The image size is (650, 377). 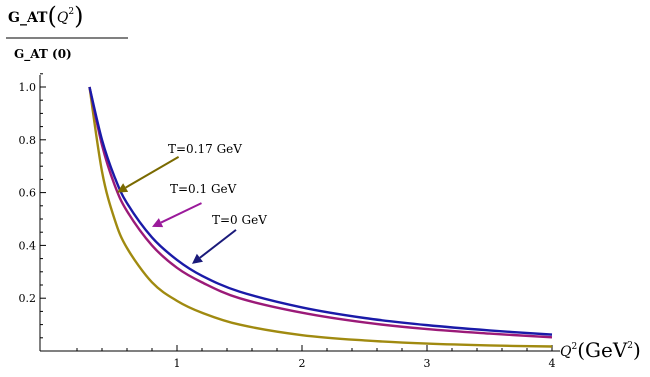 What do you see at coordinates (28, 245) in the screenshot?
I see `y-tick-label: 0.4` at bounding box center [28, 245].